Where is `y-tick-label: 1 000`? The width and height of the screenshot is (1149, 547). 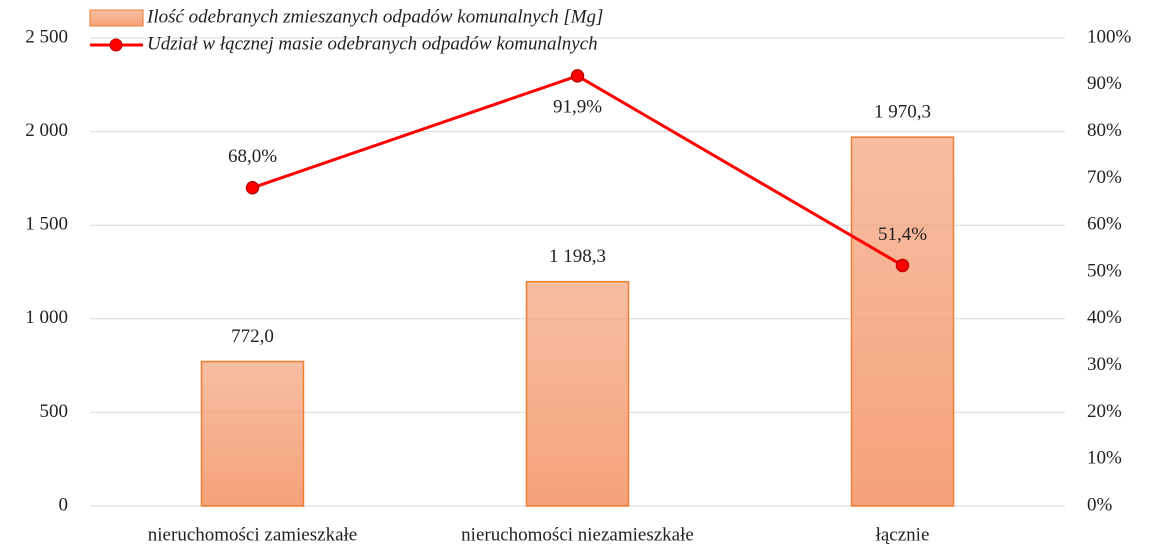 y-tick-label: 1 000 is located at coordinates (46, 317).